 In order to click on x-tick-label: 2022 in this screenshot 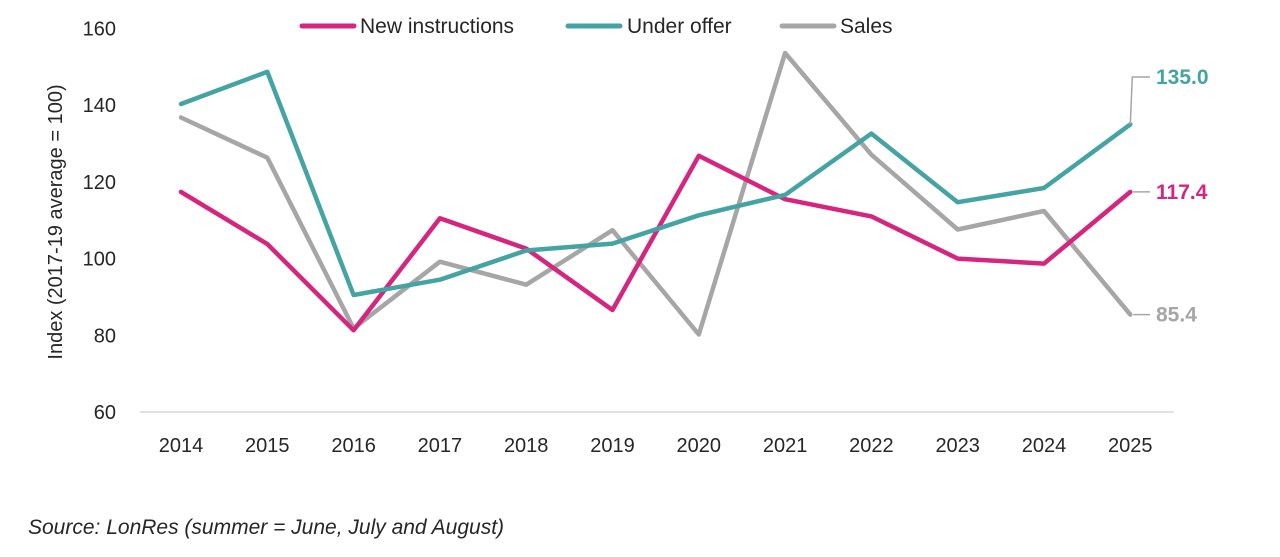, I will do `click(871, 446)`.